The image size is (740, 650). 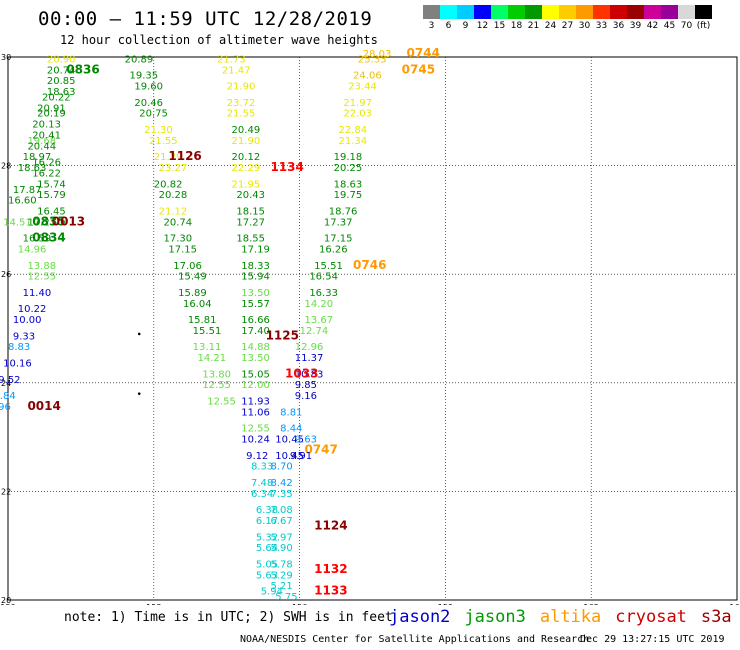 I want to click on wave-height-value: 15.79, so click(x=51, y=195).